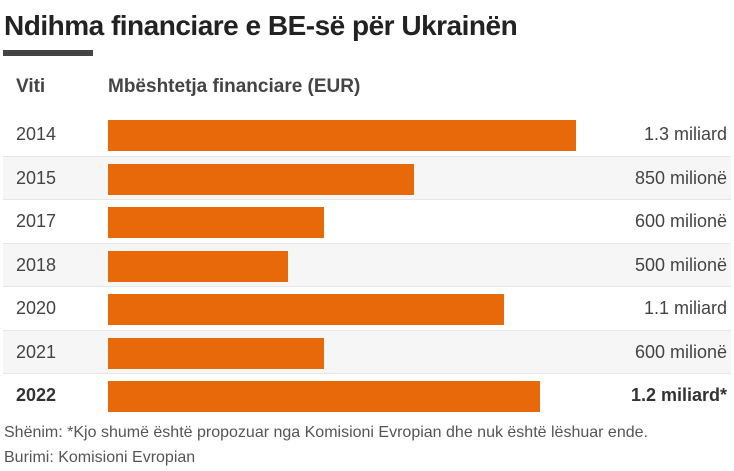 The width and height of the screenshot is (734, 471). I want to click on year-label: 2021, so click(36, 351).